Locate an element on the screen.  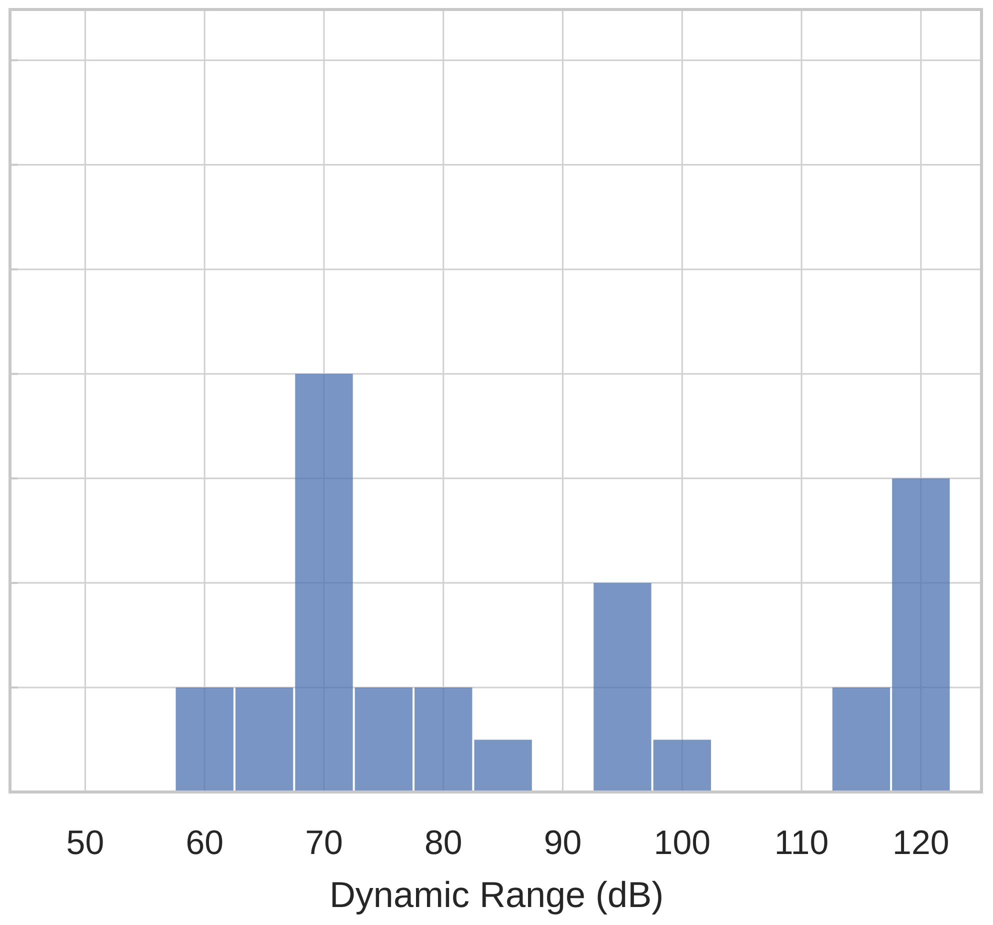
x-tick-label: 120 is located at coordinates (921, 843).